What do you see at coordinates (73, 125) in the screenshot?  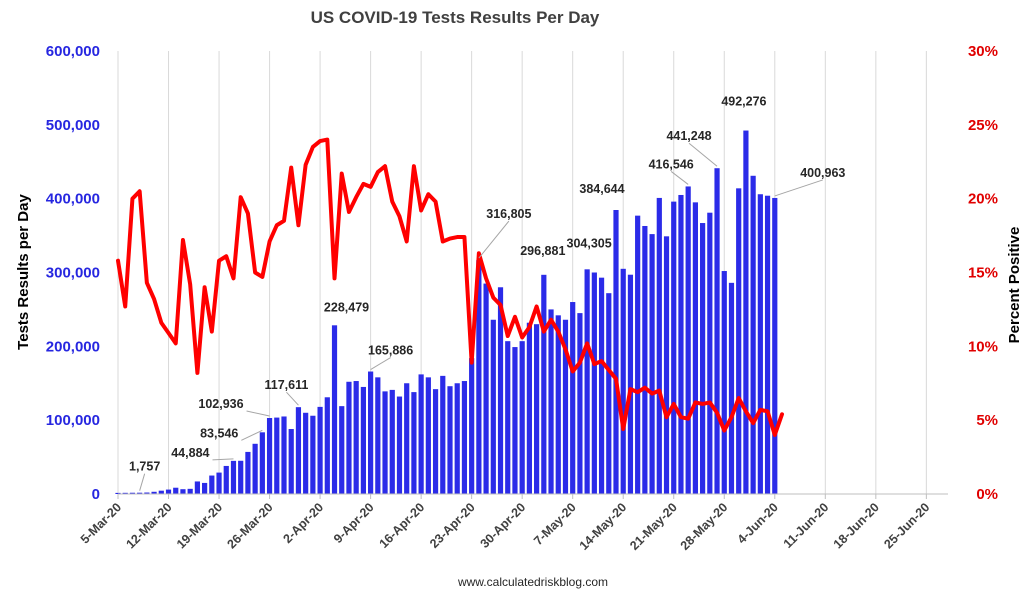 I see `left-tick-label: 500,000` at bounding box center [73, 125].